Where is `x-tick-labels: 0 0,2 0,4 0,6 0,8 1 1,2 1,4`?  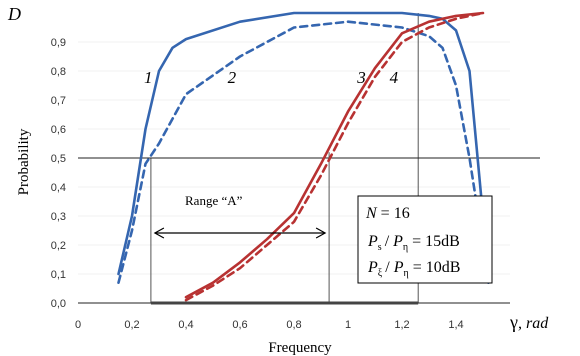
x-tick-labels: 0 0,2 0,4 0,6 0,8 1 1,2 1,4 is located at coordinates (269, 325).